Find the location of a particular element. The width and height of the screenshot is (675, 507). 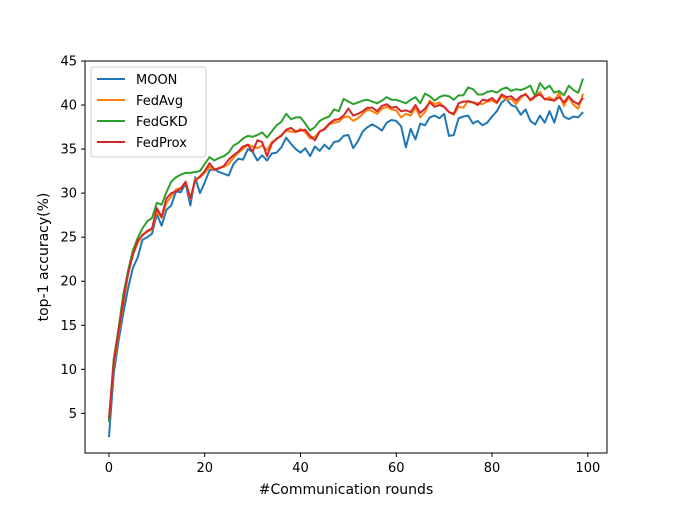

x-tick-label: 20 is located at coordinates (204, 468).